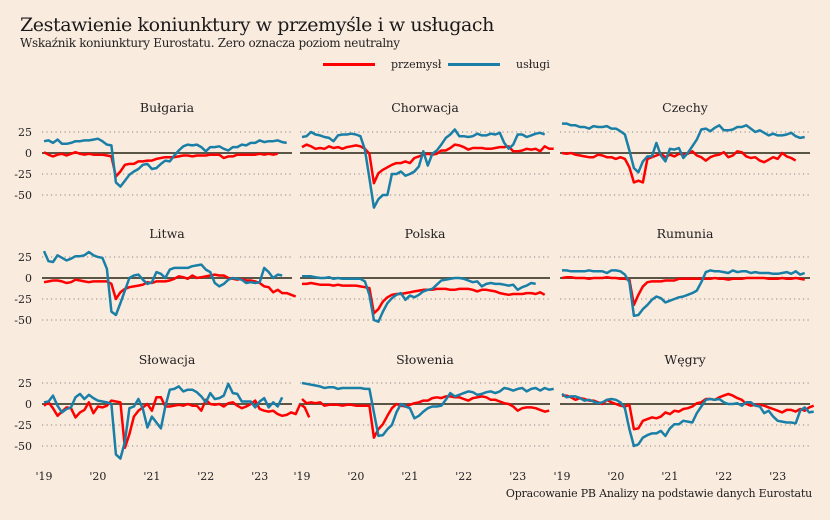  I want to click on panel-węgry: Węgry '19 '20 '21 '22 '23, so click(684, 417).